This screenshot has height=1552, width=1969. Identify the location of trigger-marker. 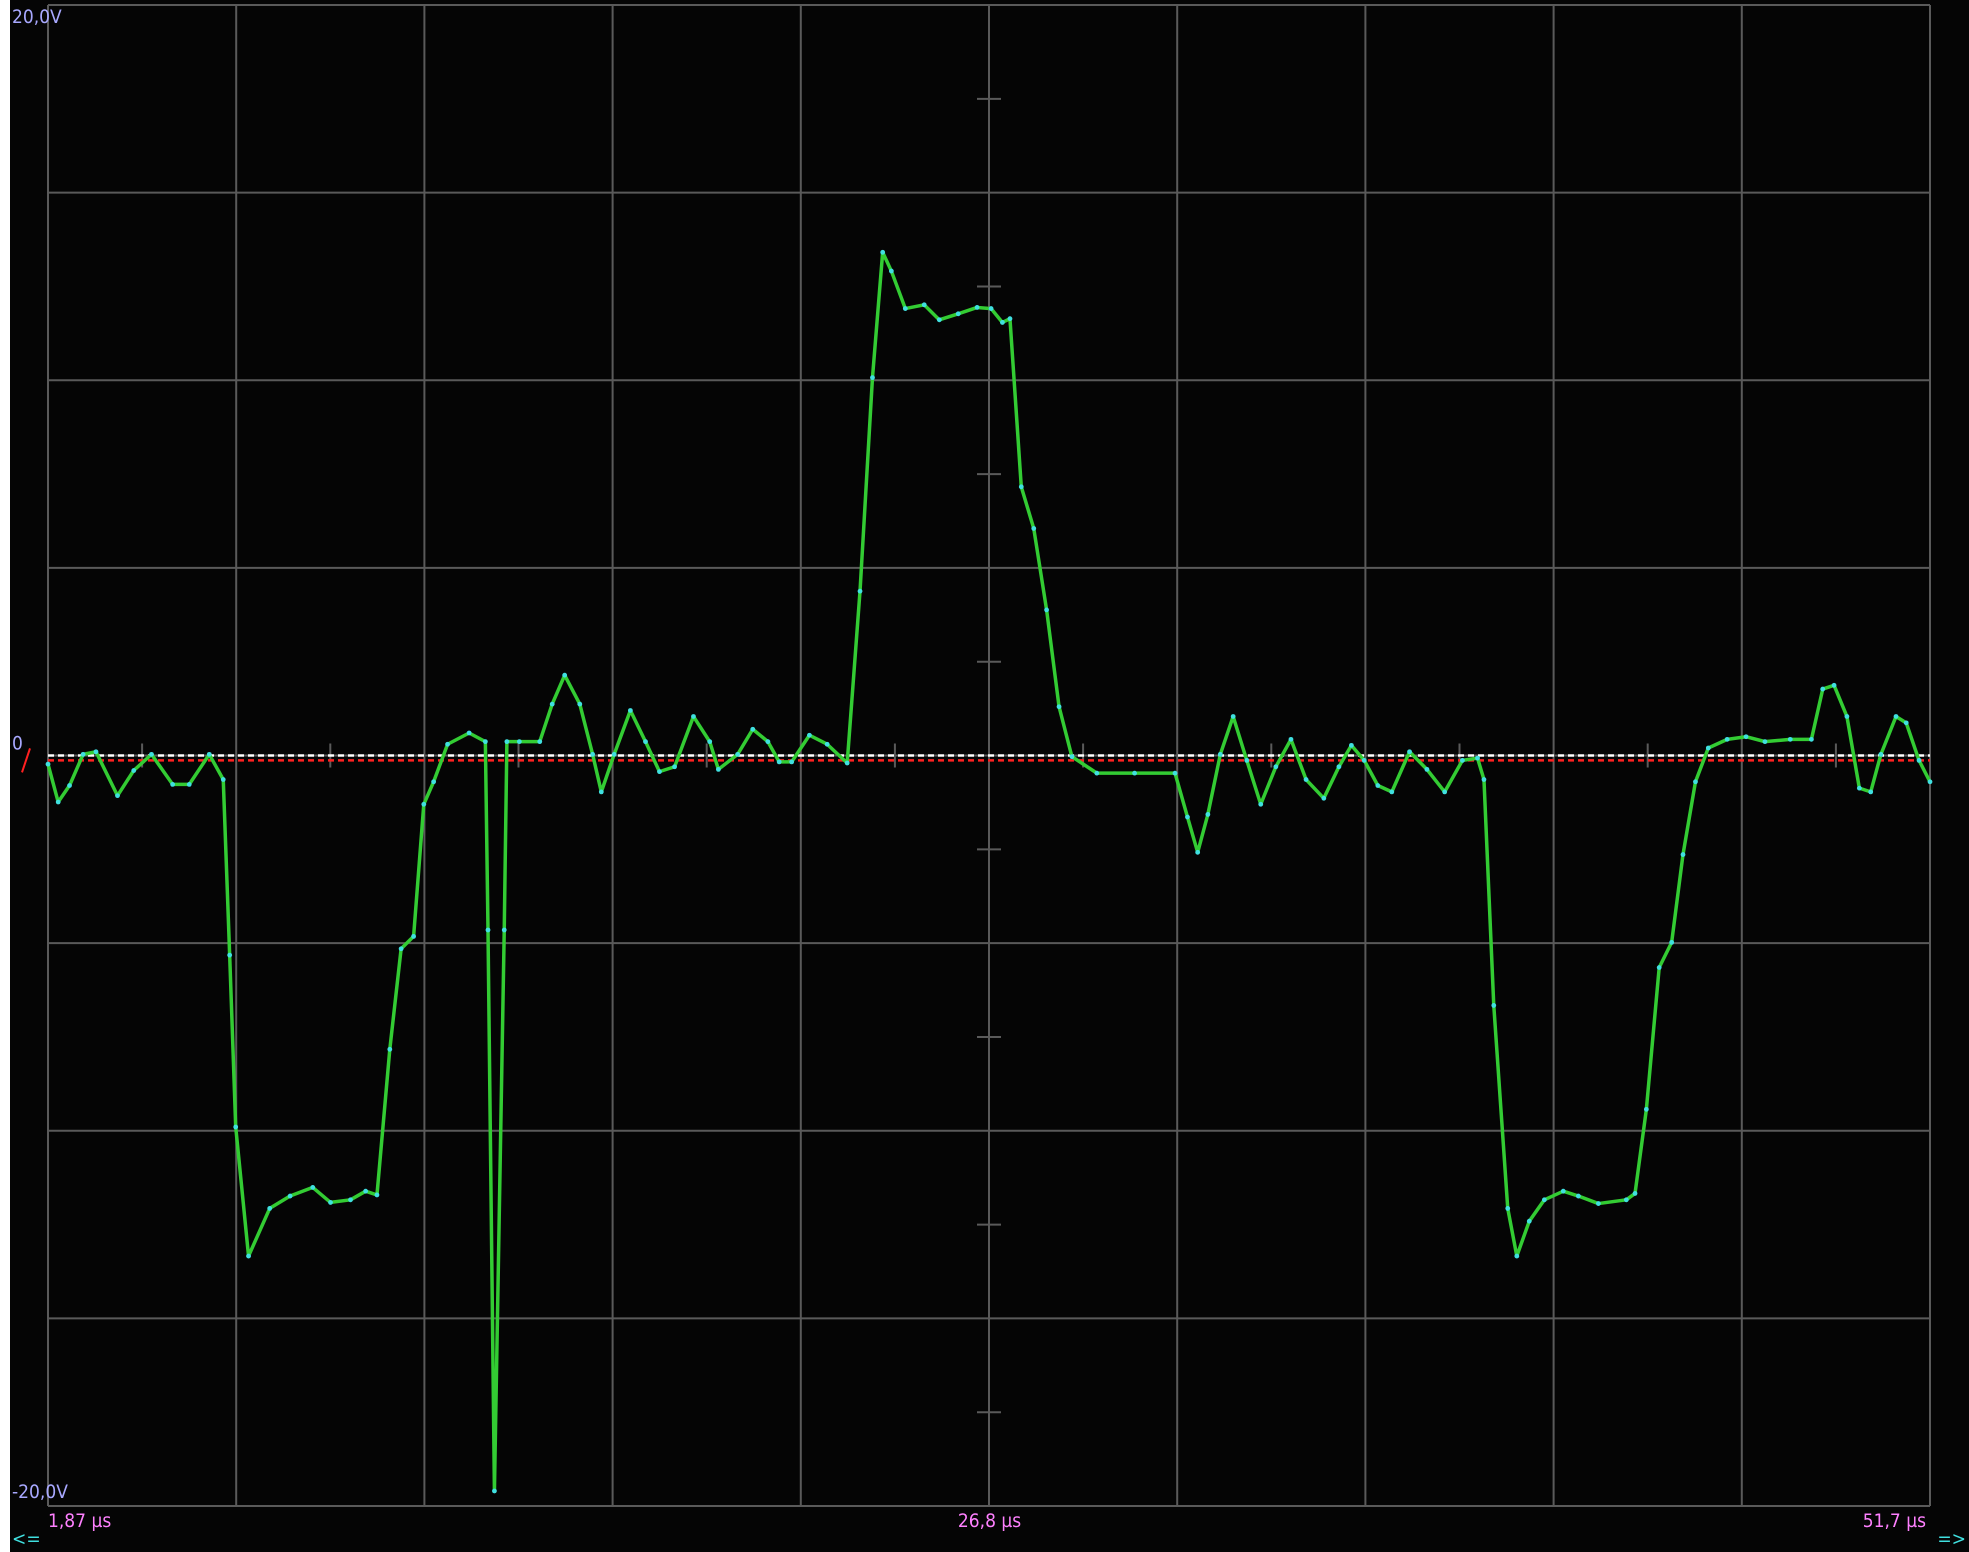
(26, 760).